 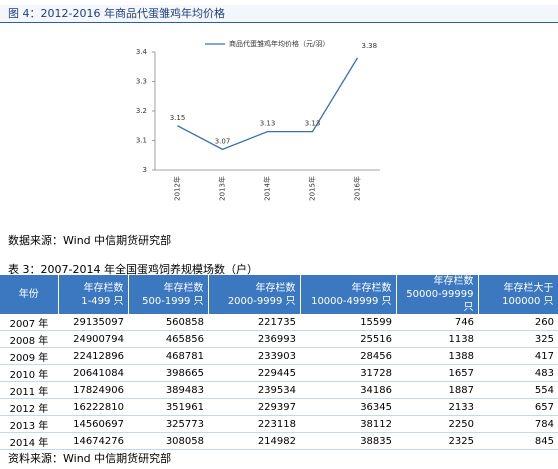 What do you see at coordinates (348, 390) in the screenshot?
I see `table-cell: 34186` at bounding box center [348, 390].